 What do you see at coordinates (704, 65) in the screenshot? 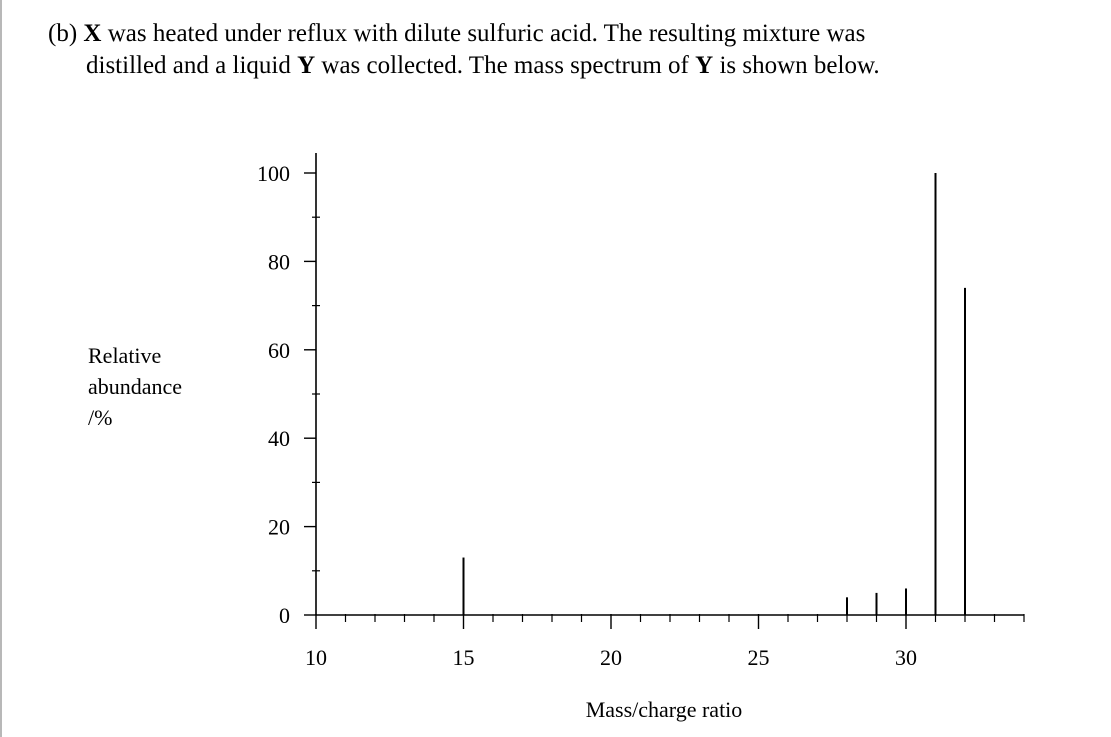
I see `compound-y-2: Y` at bounding box center [704, 65].